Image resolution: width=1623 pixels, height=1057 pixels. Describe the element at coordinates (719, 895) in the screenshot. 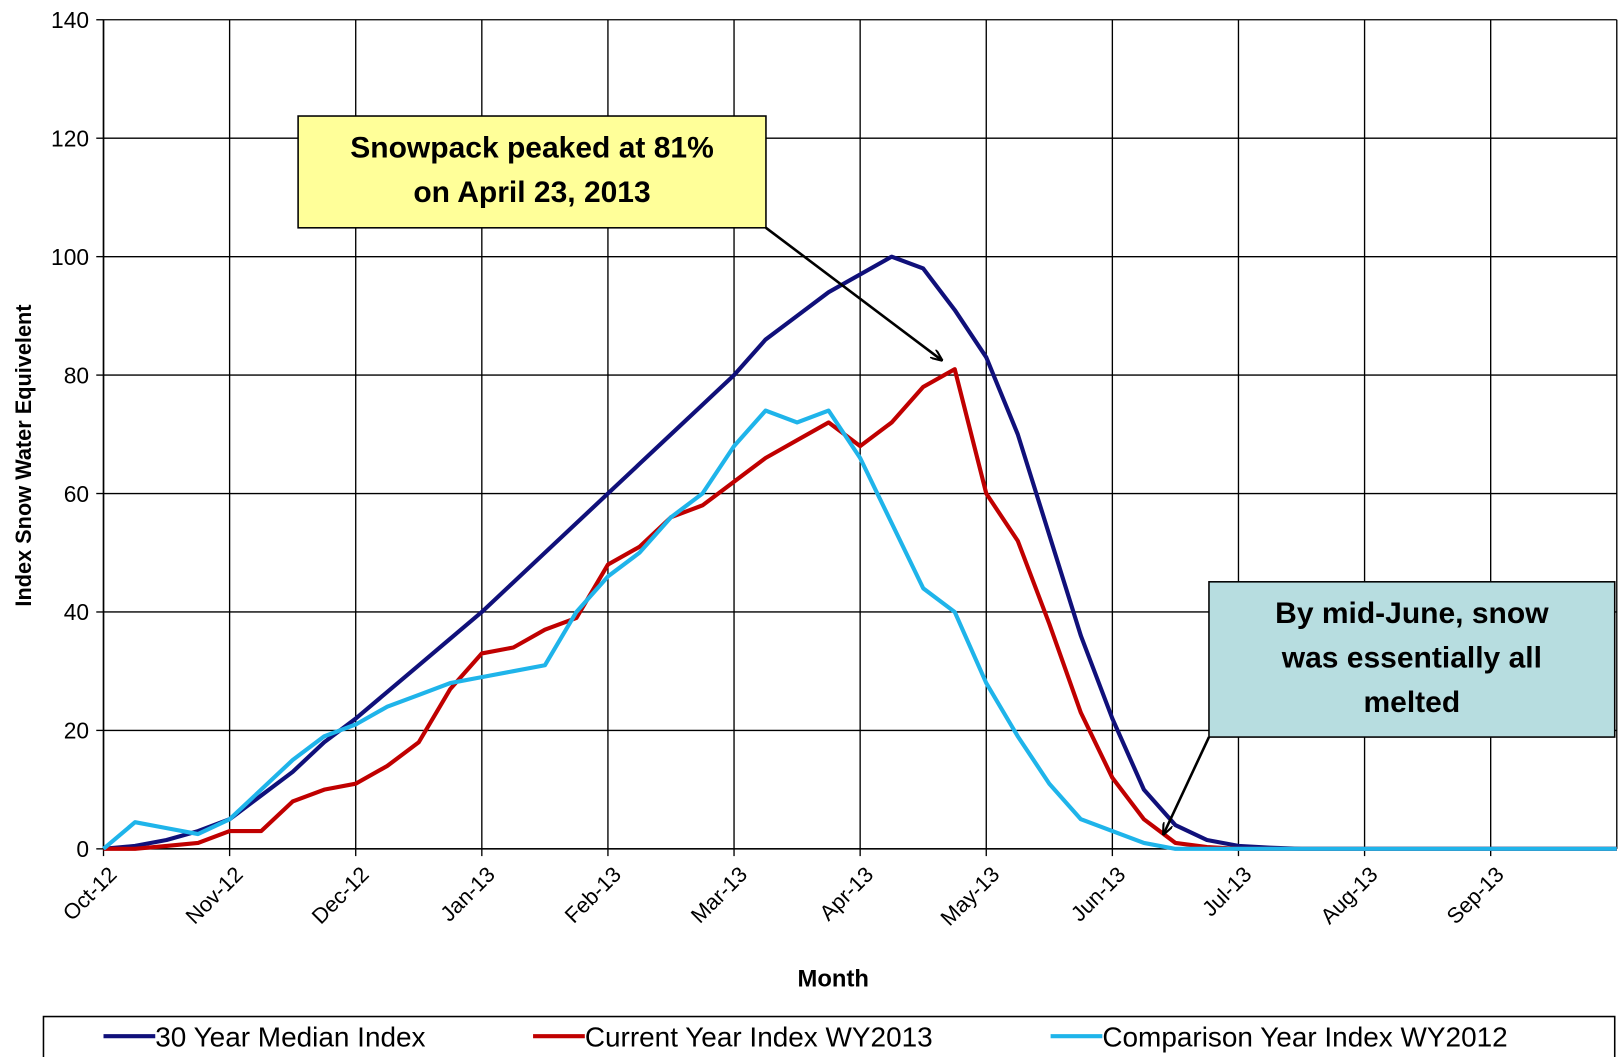

I see `x-tick-label: Mar-13` at that location.